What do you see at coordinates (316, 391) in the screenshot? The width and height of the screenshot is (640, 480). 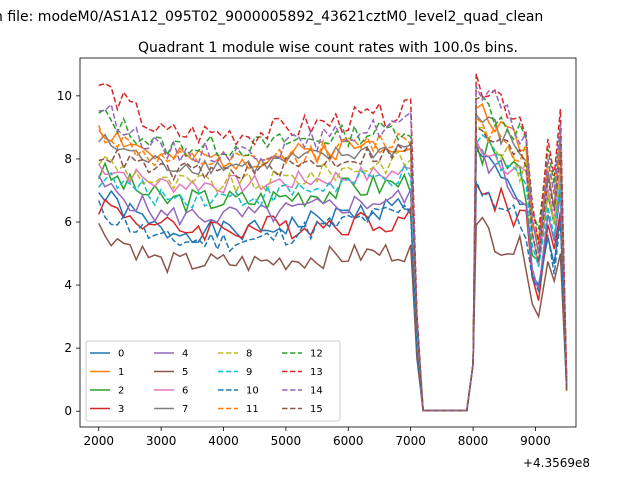 I see `legend-label: 14` at bounding box center [316, 391].